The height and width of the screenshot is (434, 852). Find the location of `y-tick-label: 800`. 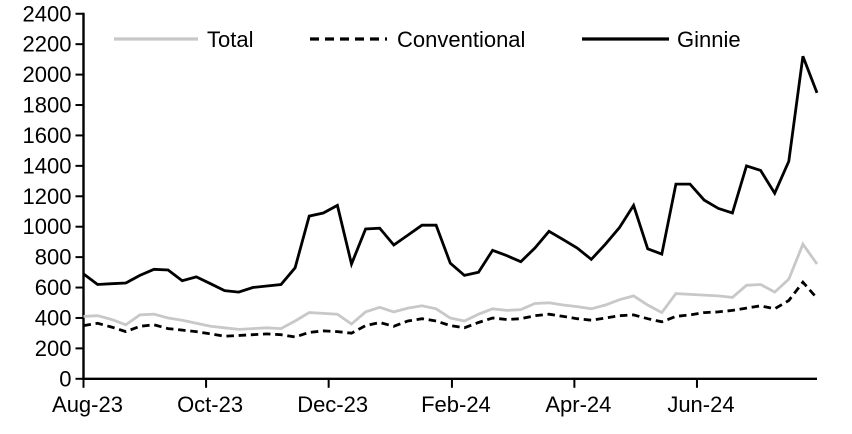

y-tick-label: 800 is located at coordinates (53, 257).